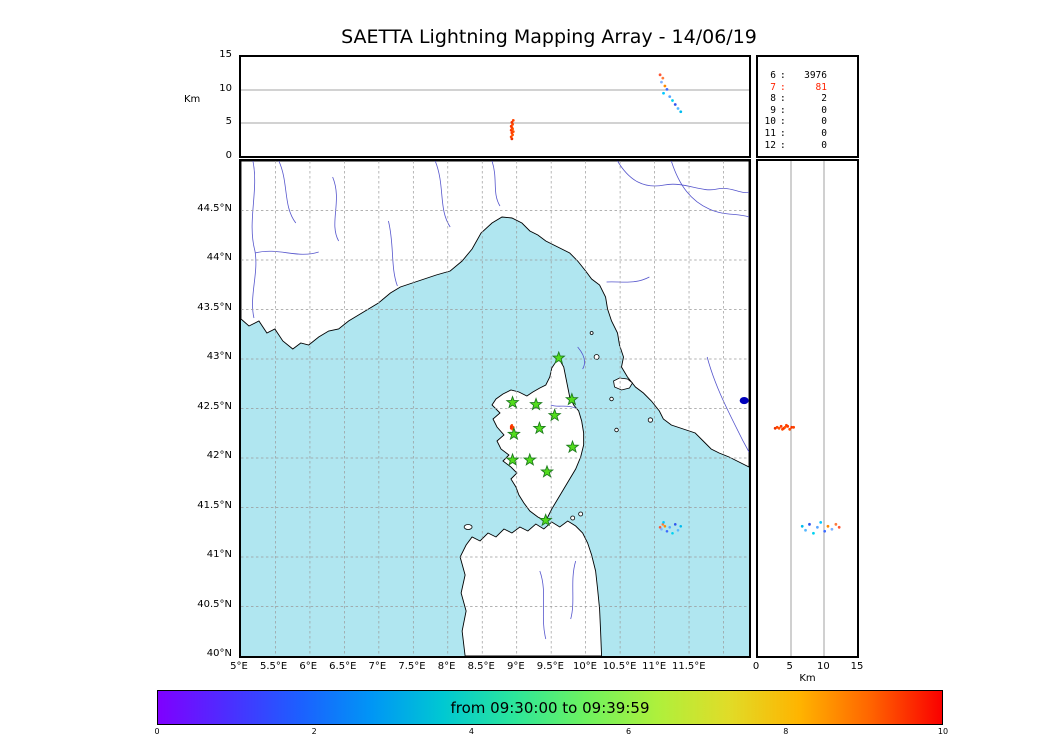  I want to click on station-count-row: 8:2, so click(798, 99).